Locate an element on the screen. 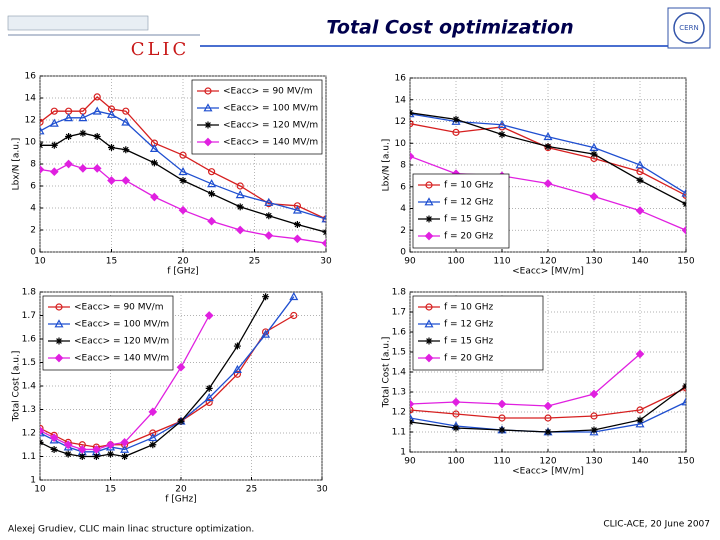 This screenshot has height=540, width=720. x-tick-label: 100 is located at coordinates (455, 462).